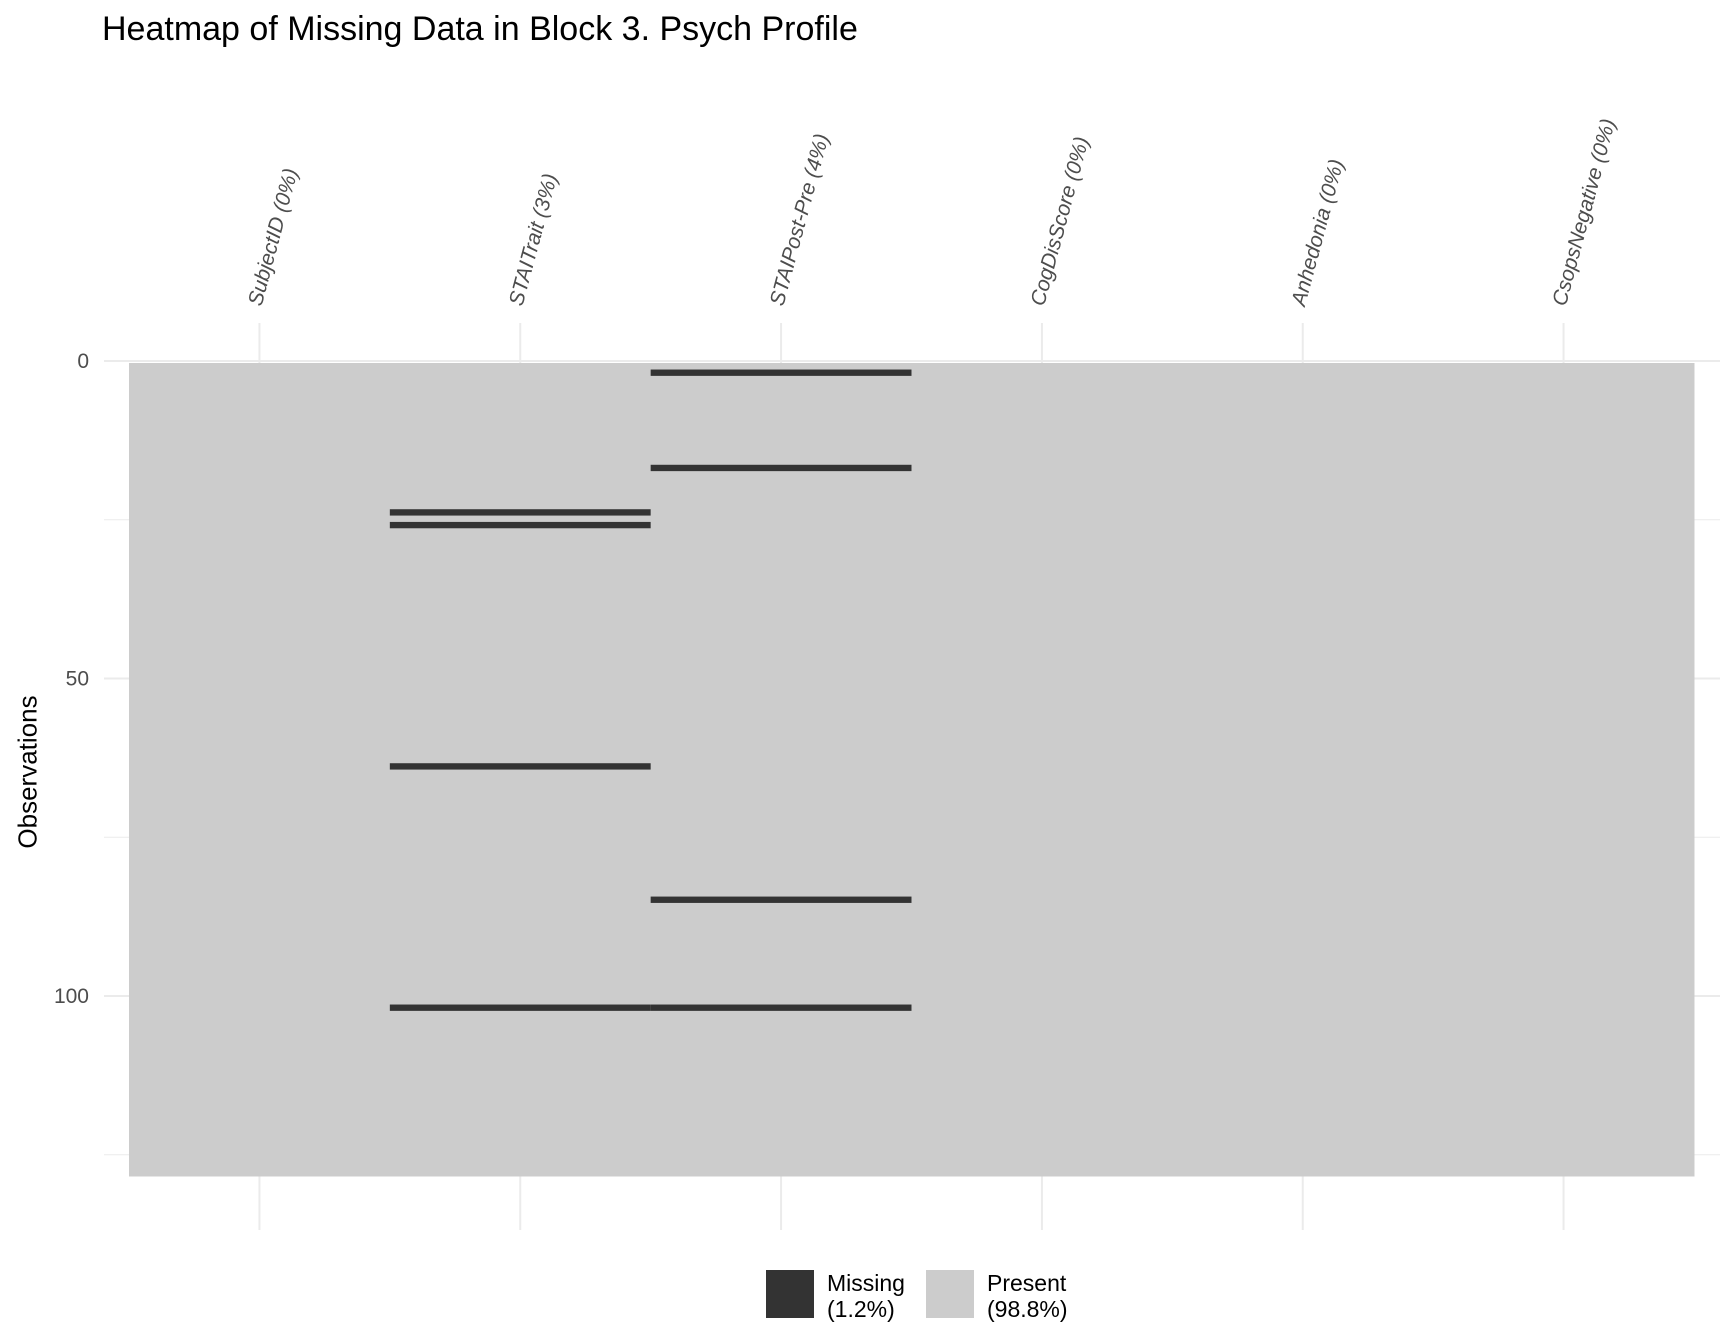 Image resolution: width=1728 pixels, height=1344 pixels. What do you see at coordinates (1584, 212) in the screenshot?
I see `x-column-label: CsopsNegative (0%)` at bounding box center [1584, 212].